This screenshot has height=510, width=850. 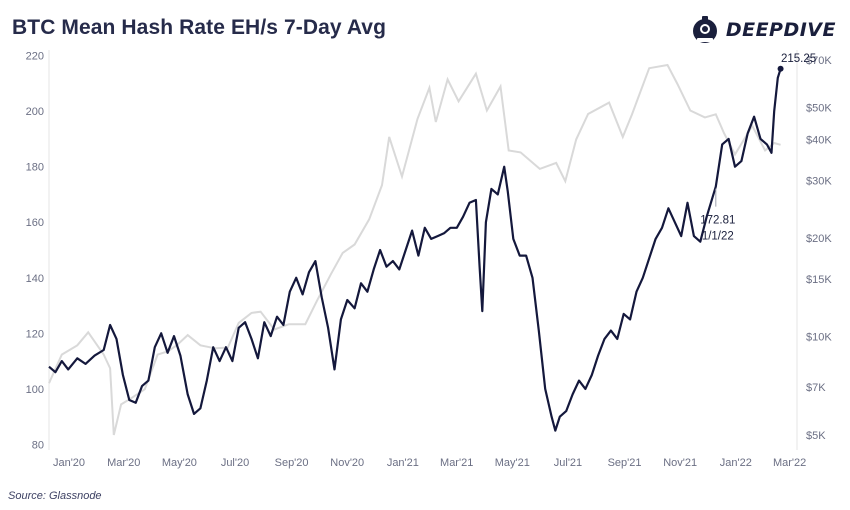 I want to click on annotations: 172.81 1/1/22 215.25, so click(x=758, y=148).